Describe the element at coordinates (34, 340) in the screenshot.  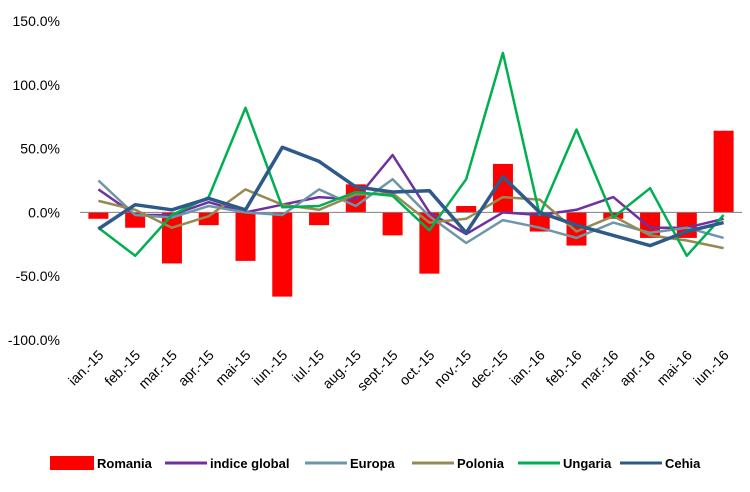
I see `y-tick-label: -100.0%` at that location.